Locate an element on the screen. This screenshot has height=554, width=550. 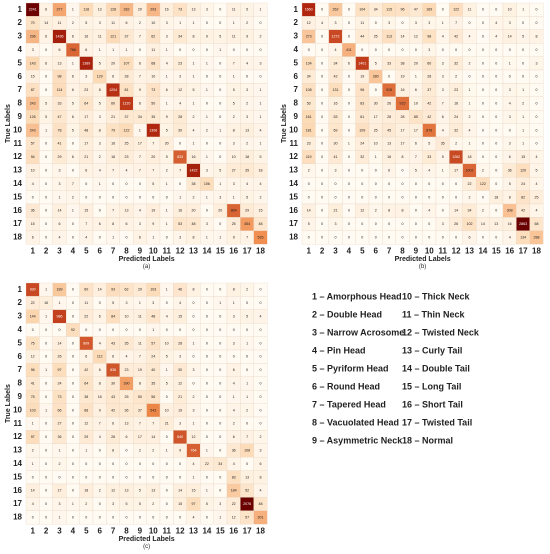
y-tick-label: 11 is located at coordinates (294, 143).